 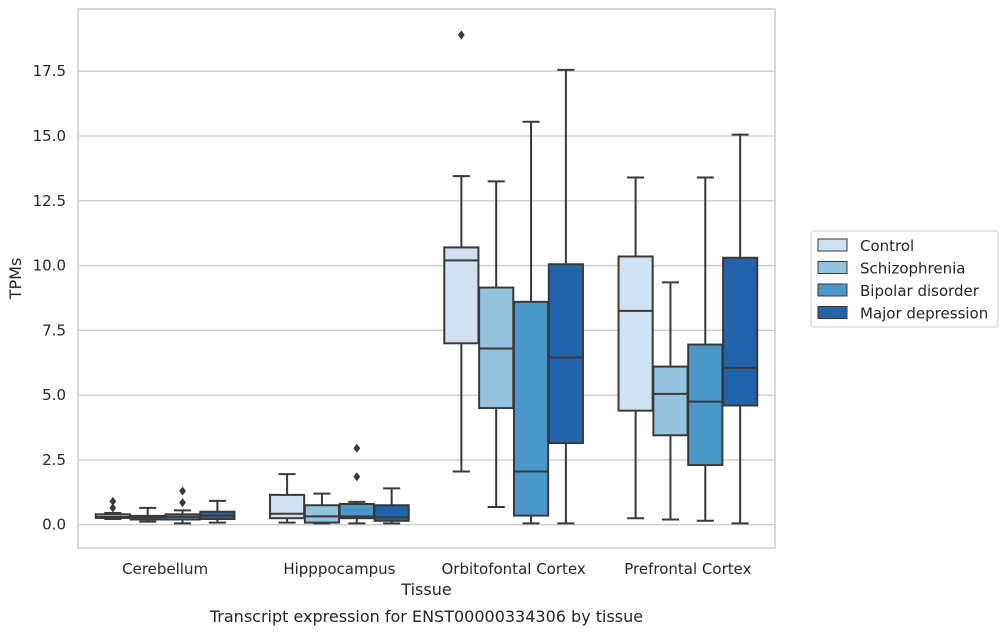 I want to click on legend-item: Major depression, so click(x=902, y=314).